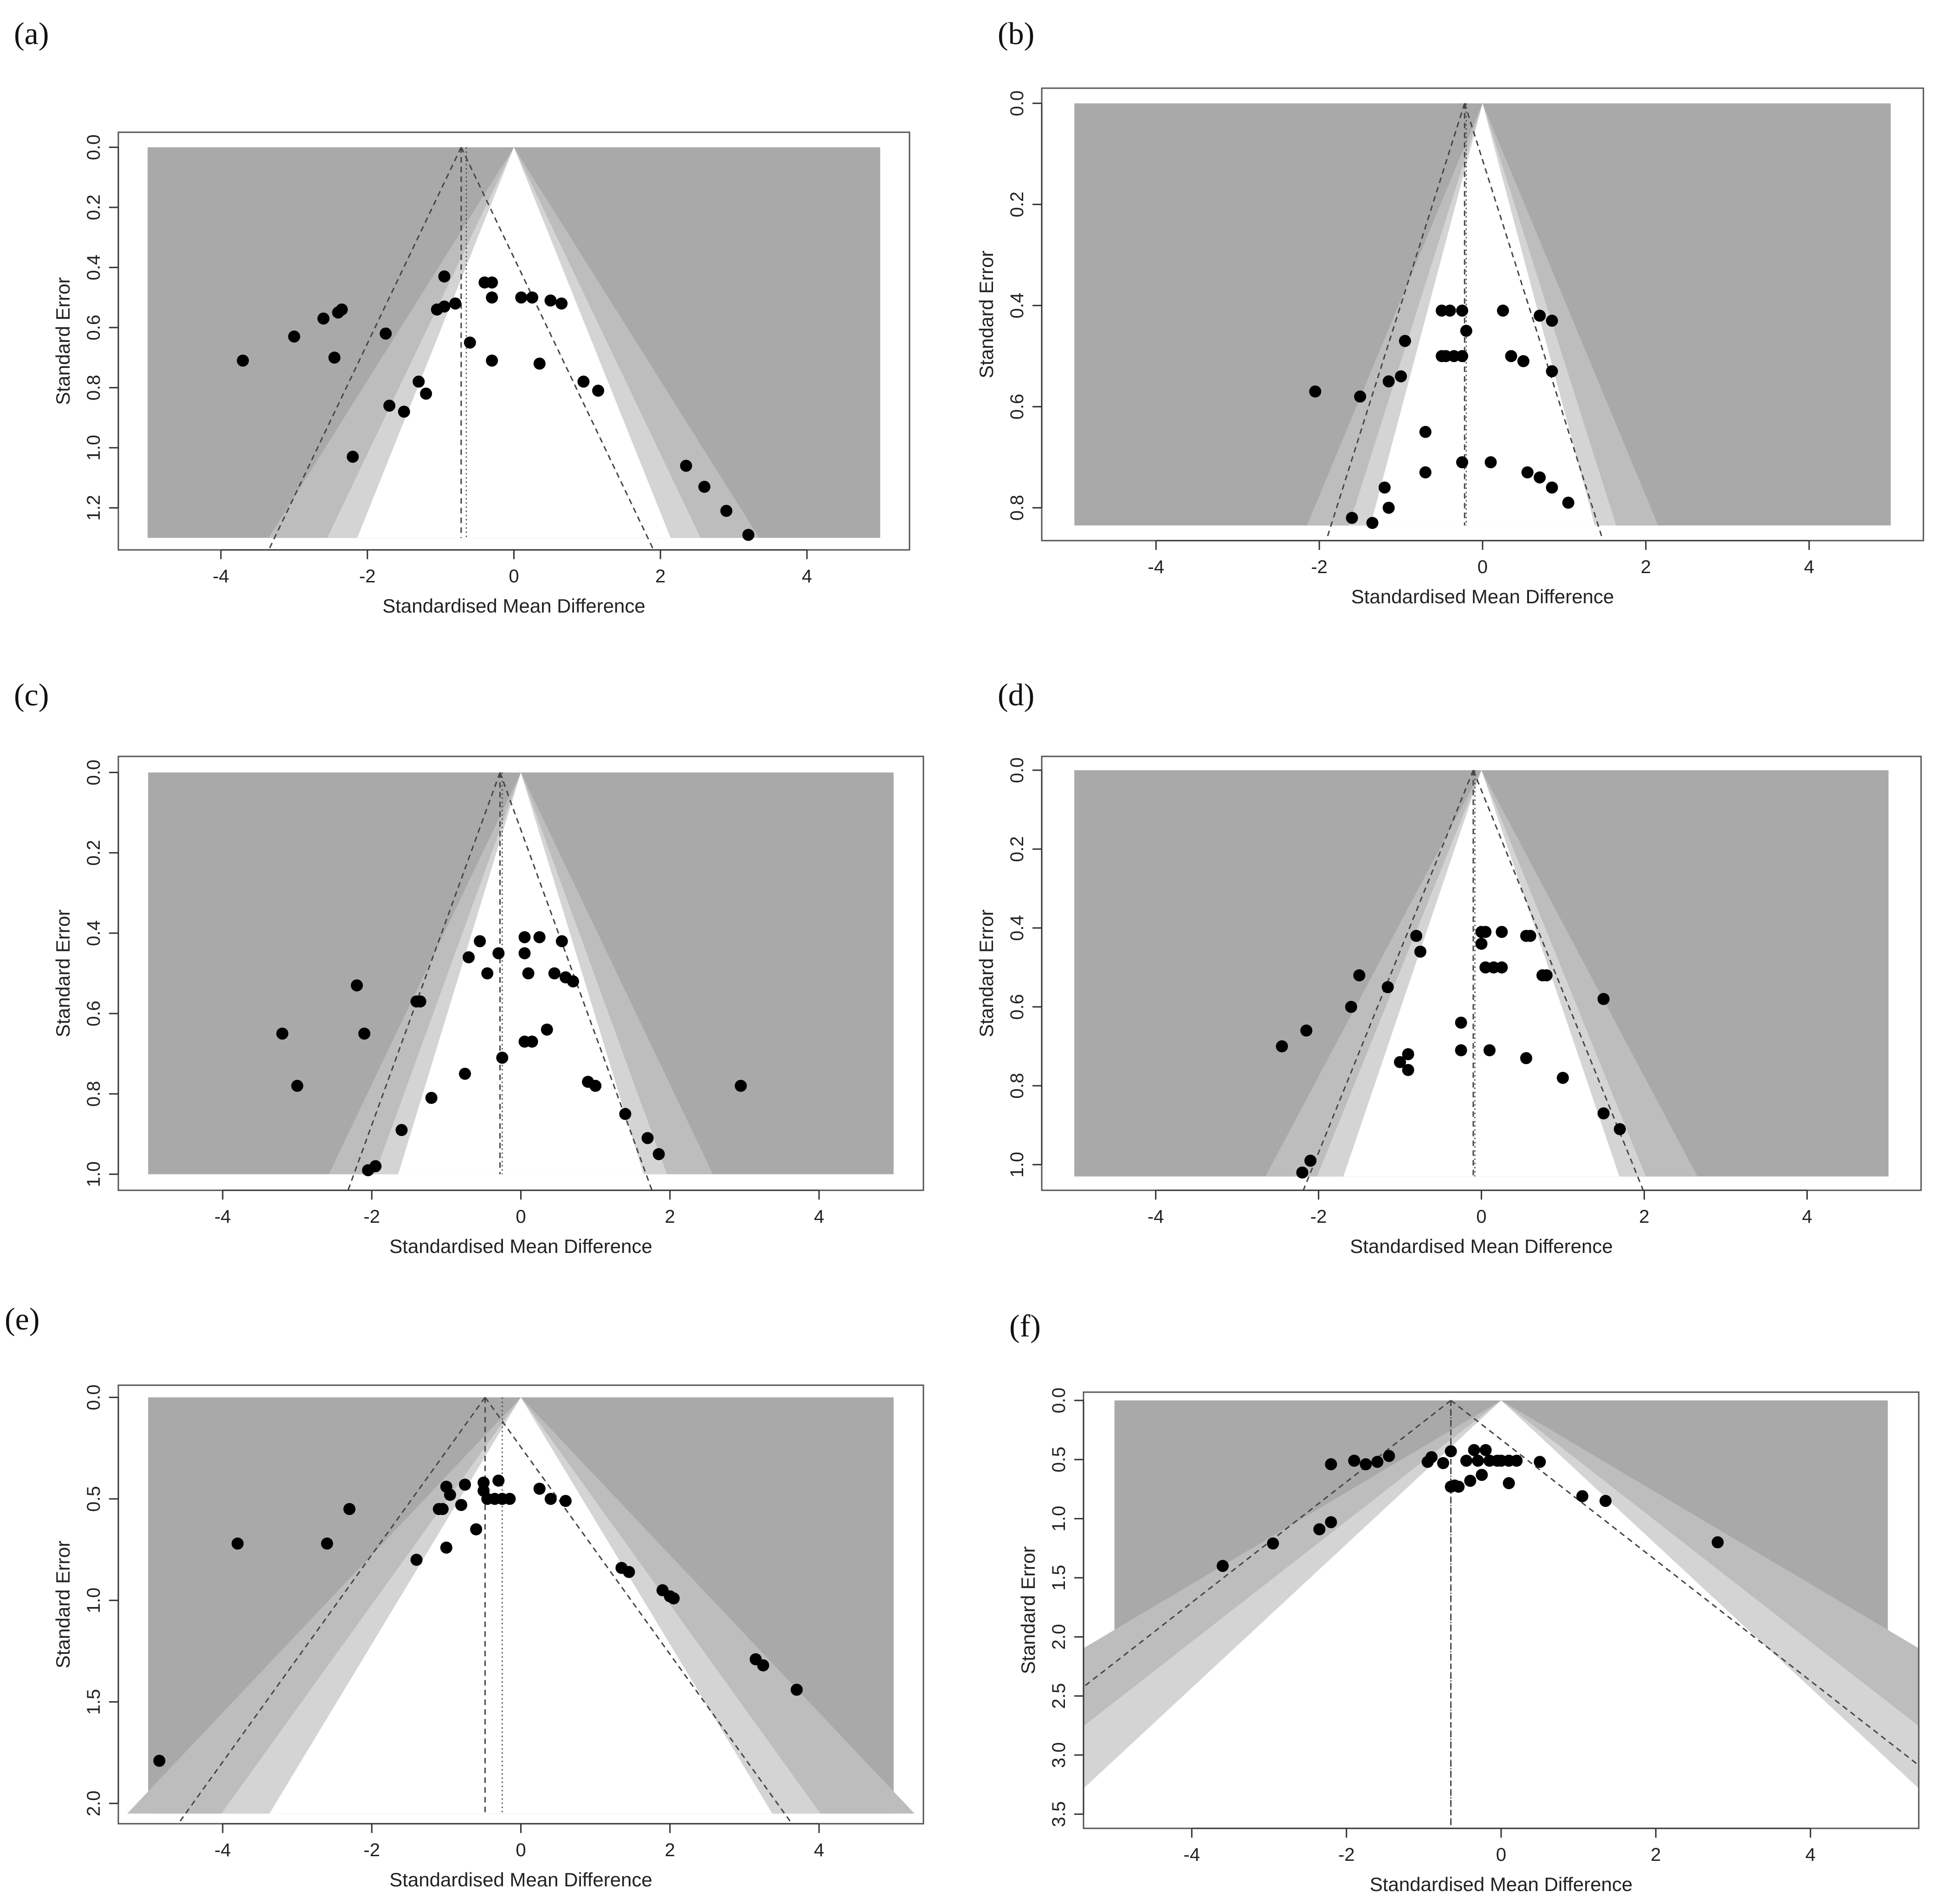  I want to click on y-tick-label: 3.5, so click(1059, 1814).